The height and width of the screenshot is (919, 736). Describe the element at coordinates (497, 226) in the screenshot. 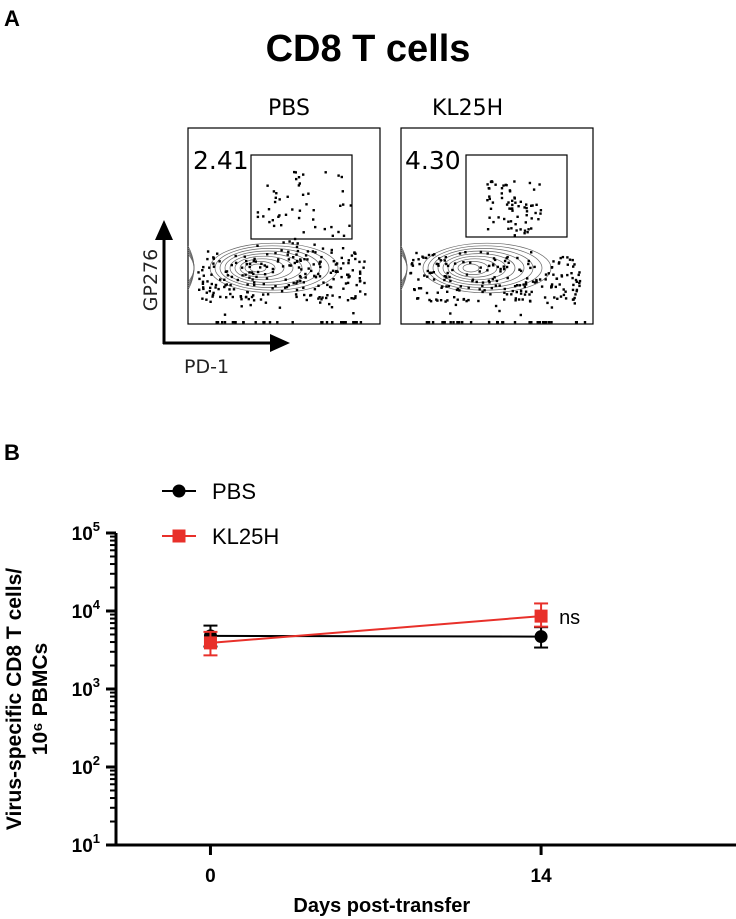

I see `facs-frame-kl25h` at that location.